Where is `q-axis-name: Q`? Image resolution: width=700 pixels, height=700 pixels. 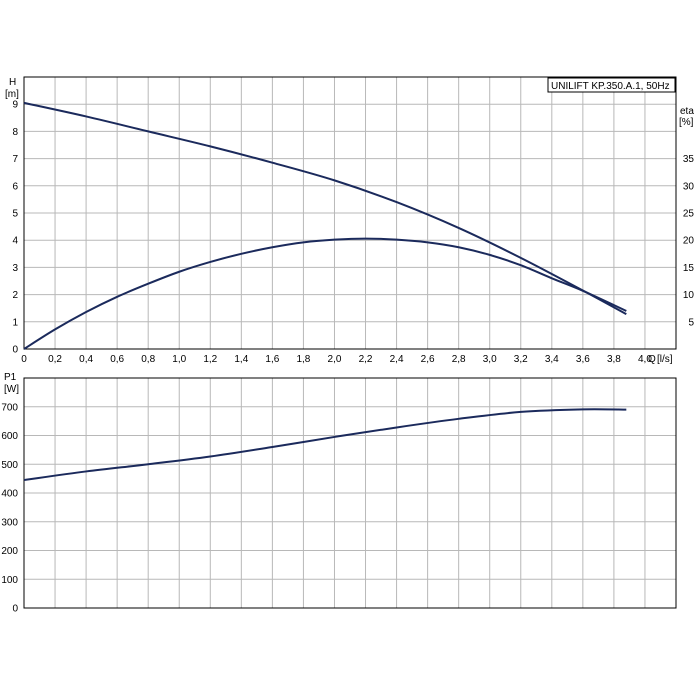
q-axis-name: Q is located at coordinates (652, 359).